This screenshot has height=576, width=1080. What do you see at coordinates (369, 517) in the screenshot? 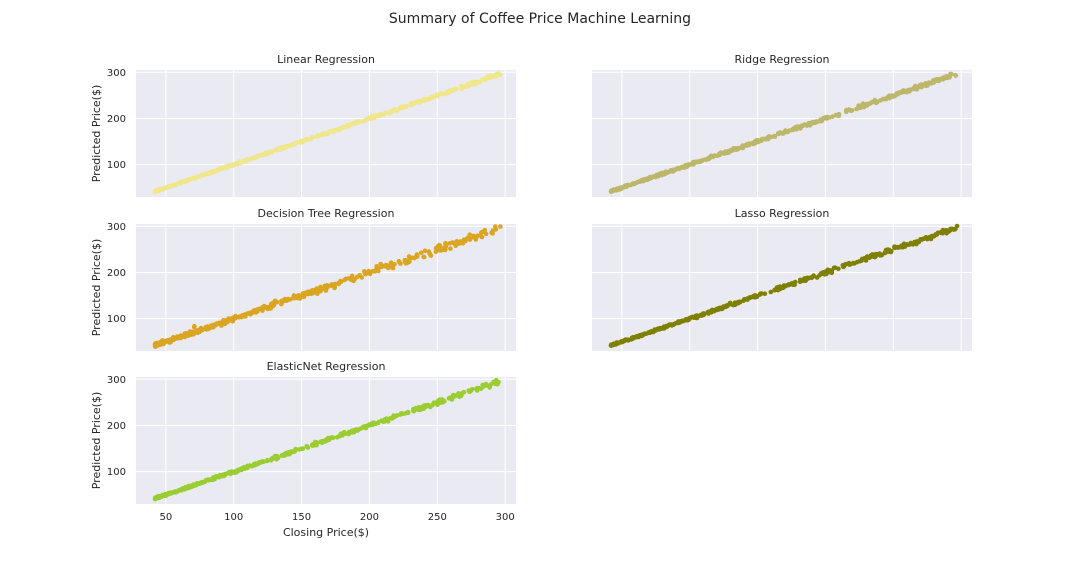
I see `x-tick-label: 200` at bounding box center [369, 517].